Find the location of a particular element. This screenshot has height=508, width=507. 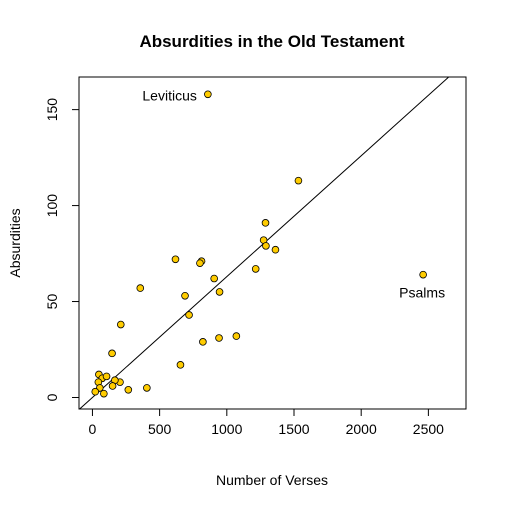

chart-title: Absurdities in the Old Testament is located at coordinates (271, 41).